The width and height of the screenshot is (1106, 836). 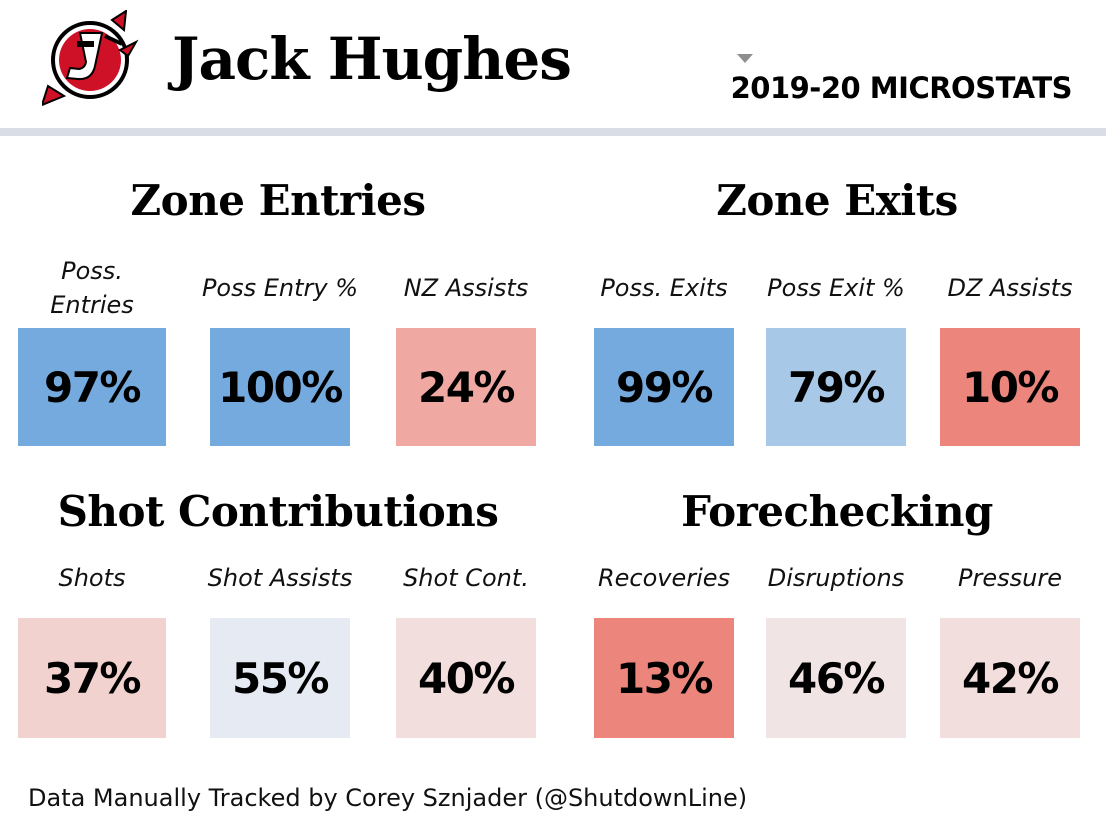 What do you see at coordinates (466, 578) in the screenshot?
I see `metric-label-shot-cont: Shot Cont.` at bounding box center [466, 578].